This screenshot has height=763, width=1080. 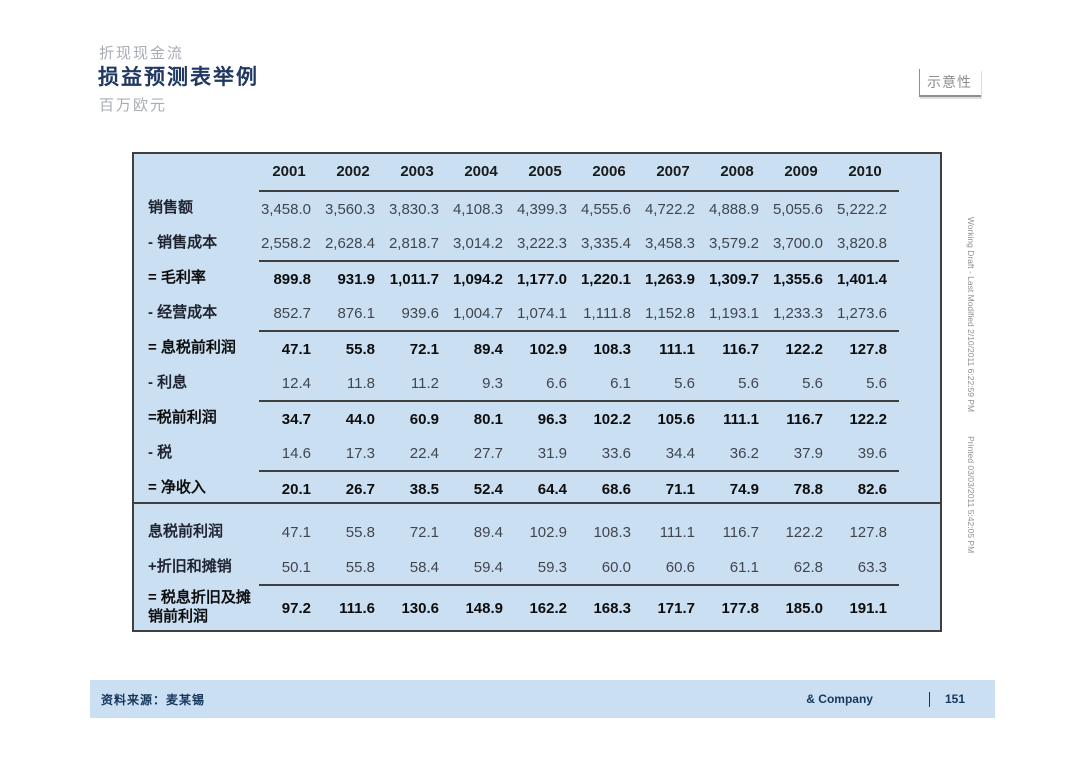 What do you see at coordinates (803, 488) in the screenshot?
I see `cell-value: 78.8` at bounding box center [803, 488].